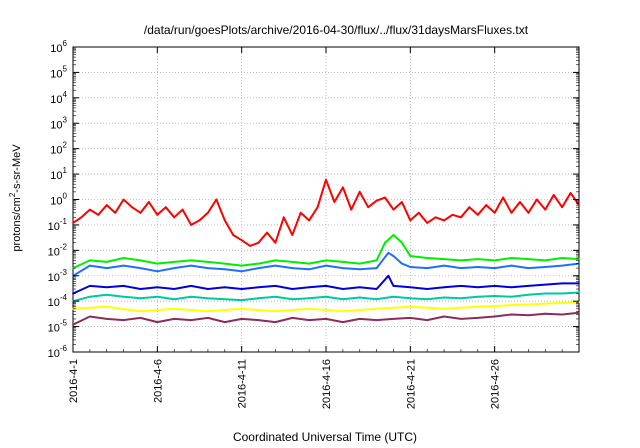 Image resolution: width=640 pixels, height=448 pixels. What do you see at coordinates (411, 384) in the screenshot?
I see `x-tick-label: 2016-4-21` at bounding box center [411, 384].